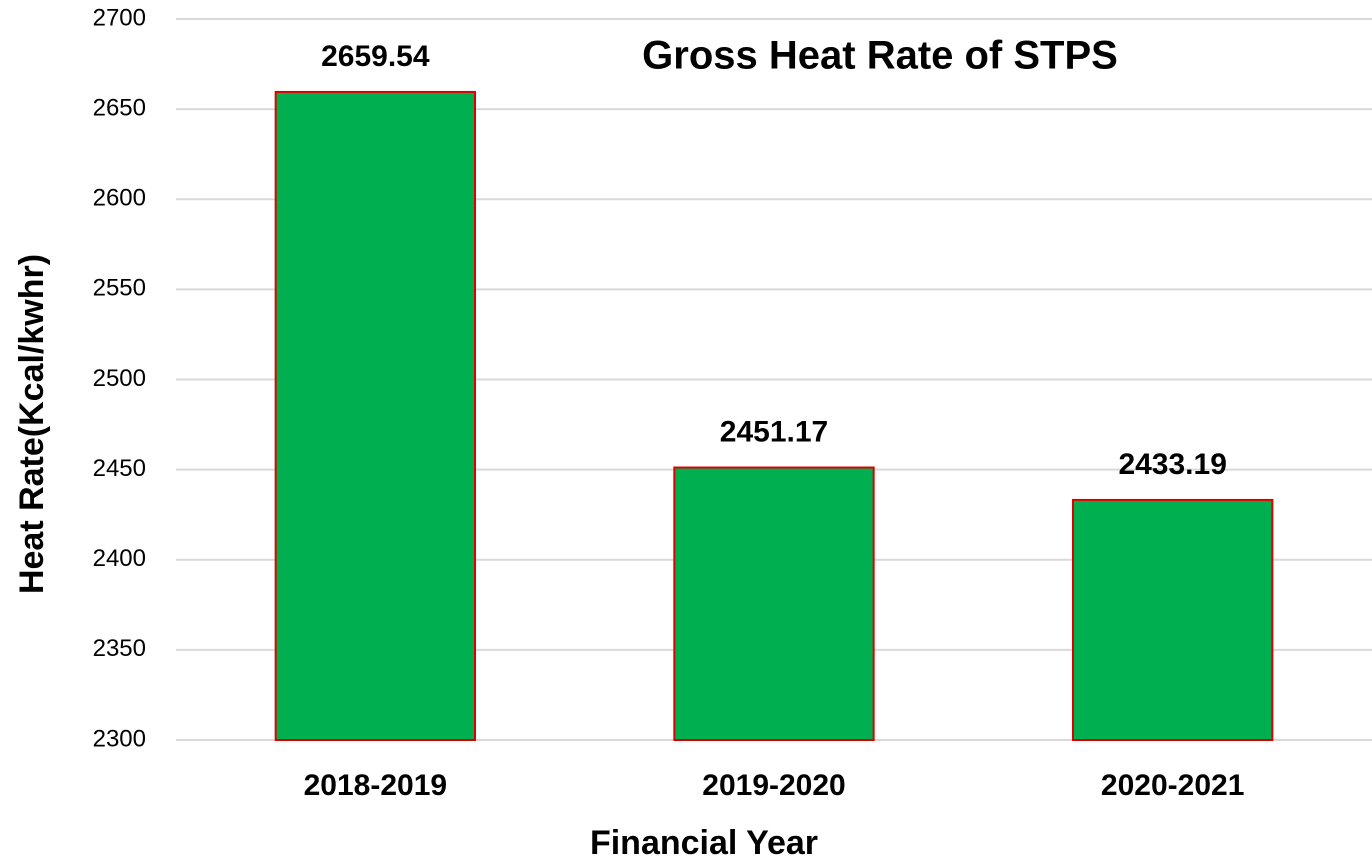 The height and width of the screenshot is (866, 1372). What do you see at coordinates (119, 107) in the screenshot?
I see `y-tick-label: 2650` at bounding box center [119, 107].